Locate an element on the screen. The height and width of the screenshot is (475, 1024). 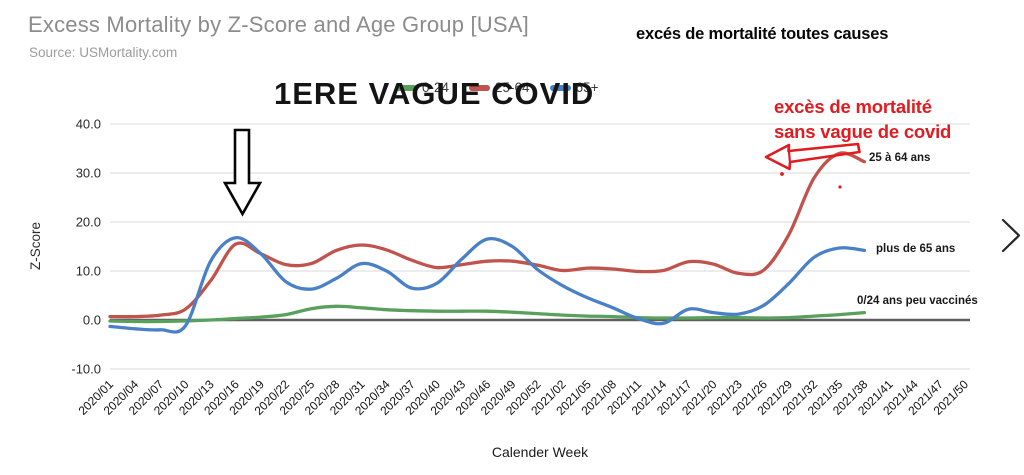
annotation-no-covid-wave: excès de mortalité sans vague de covid is located at coordinates (862, 119).